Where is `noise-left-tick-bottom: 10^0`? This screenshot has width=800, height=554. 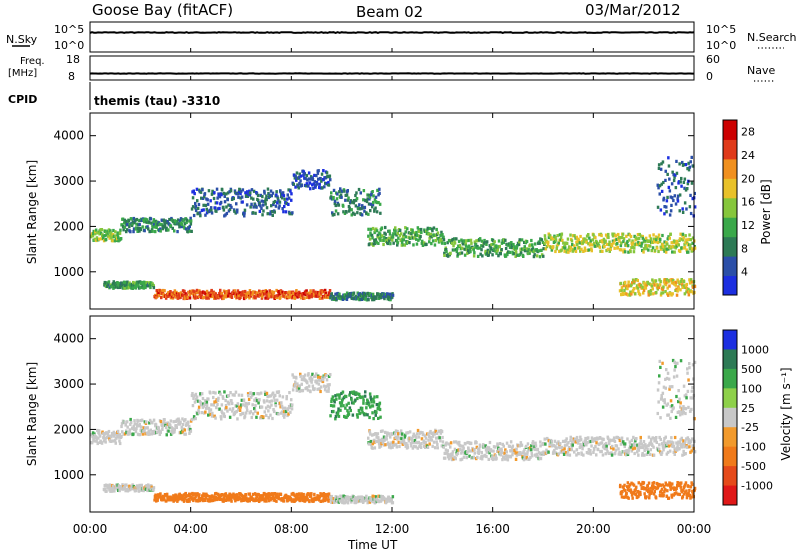 noise-left-tick-bottom: 10^0 is located at coordinates (69, 45).